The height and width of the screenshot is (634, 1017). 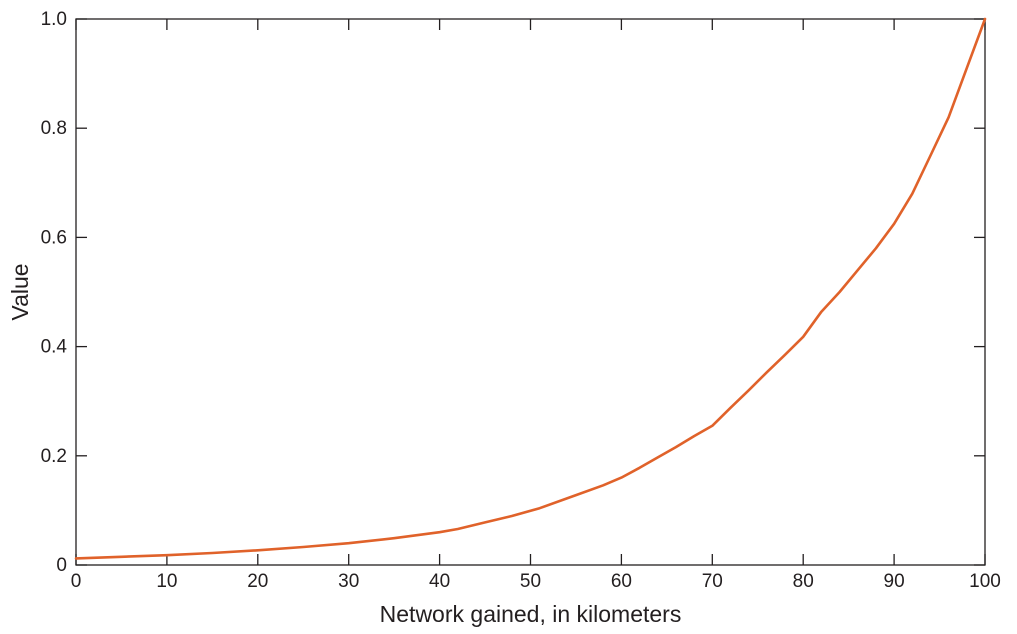 What do you see at coordinates (348, 581) in the screenshot?
I see `x-tick-label: 30` at bounding box center [348, 581].